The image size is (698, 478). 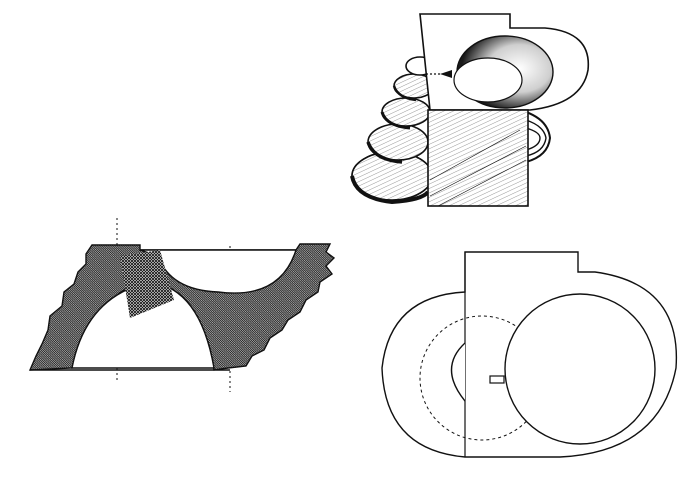 What do you see at coordinates (504, 62) in the screenshot?
I see `upper-block` at bounding box center [504, 62].